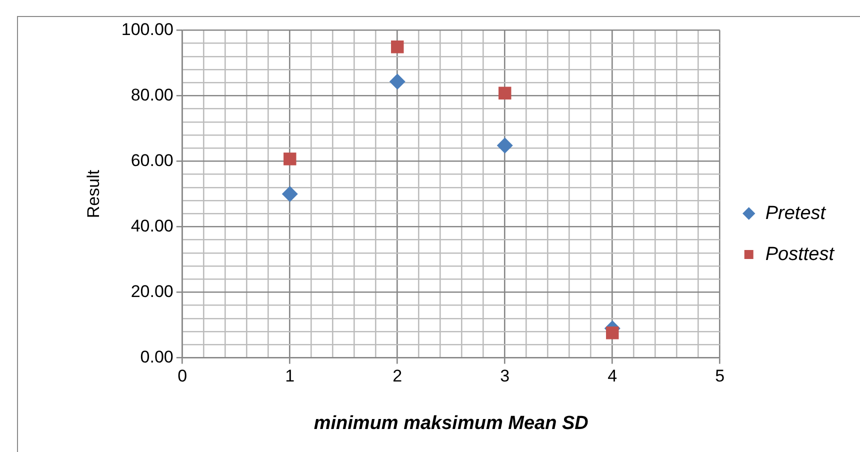  I want to click on y-tick-label: 20.00, so click(152, 291).